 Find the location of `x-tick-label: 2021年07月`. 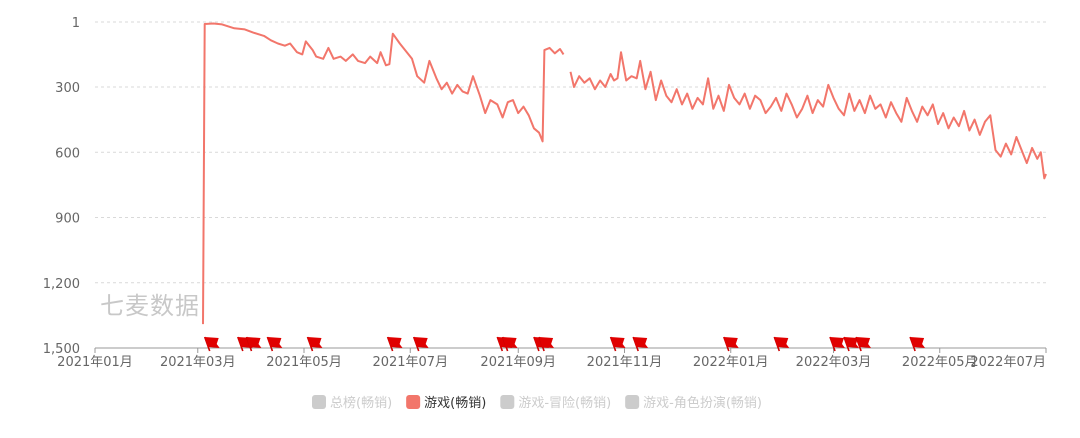

x-tick-label: 2021年07月 is located at coordinates (410, 362).